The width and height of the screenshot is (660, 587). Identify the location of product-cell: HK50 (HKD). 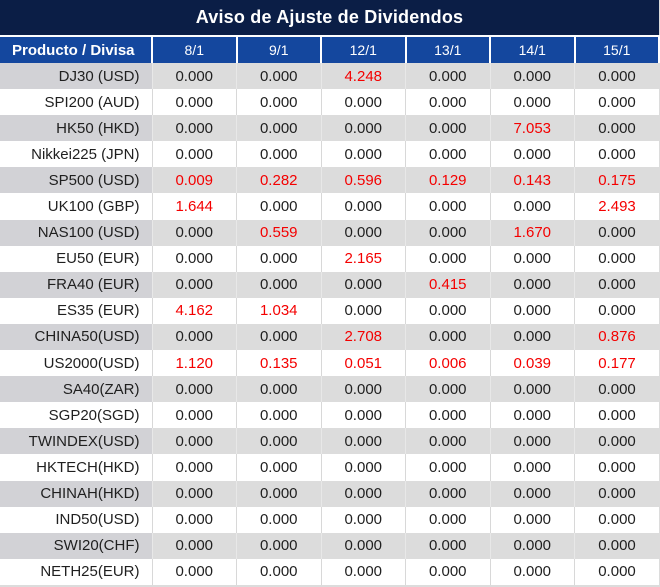
(76, 128).